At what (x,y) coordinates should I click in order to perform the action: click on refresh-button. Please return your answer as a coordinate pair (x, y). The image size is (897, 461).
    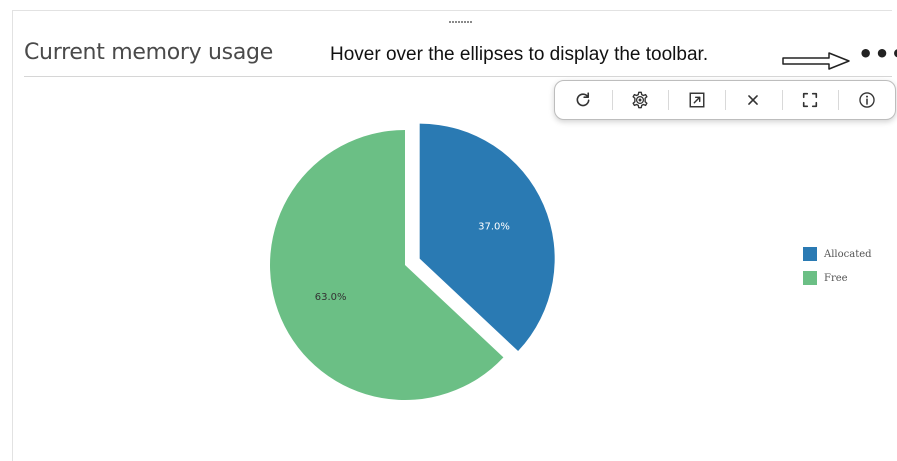
    Looking at the image, I should click on (583, 100).